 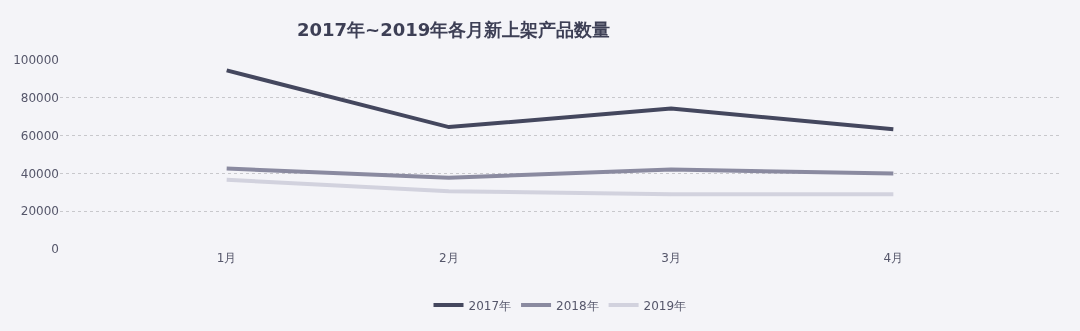 What do you see at coordinates (36, 60) in the screenshot?
I see `y-tick-label: 100000` at bounding box center [36, 60].